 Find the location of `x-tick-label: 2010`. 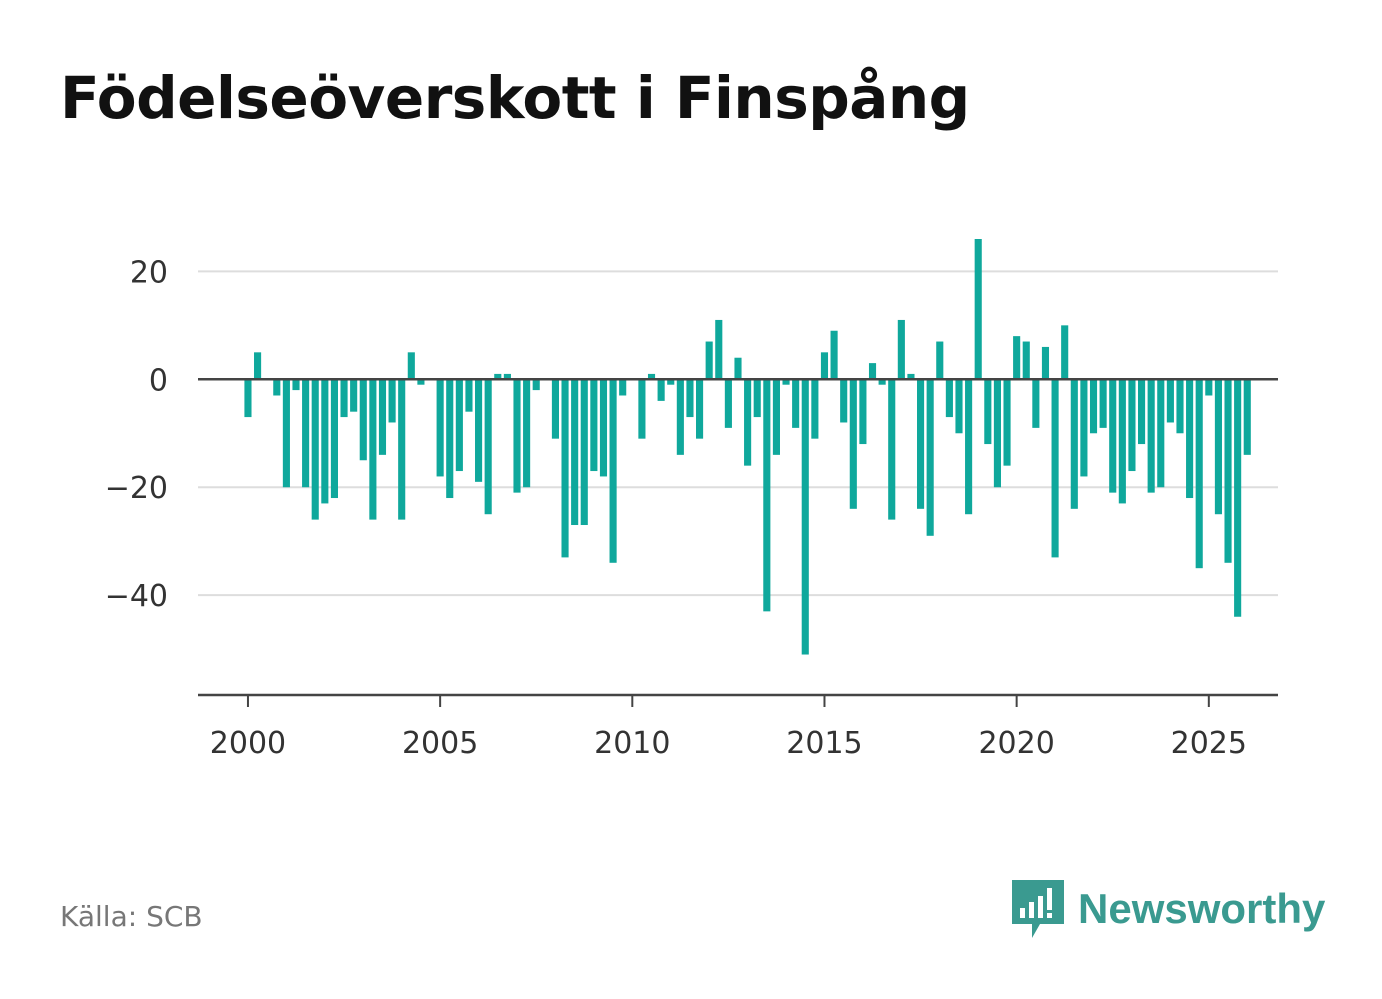

x-tick-label: 2010 is located at coordinates (632, 743).